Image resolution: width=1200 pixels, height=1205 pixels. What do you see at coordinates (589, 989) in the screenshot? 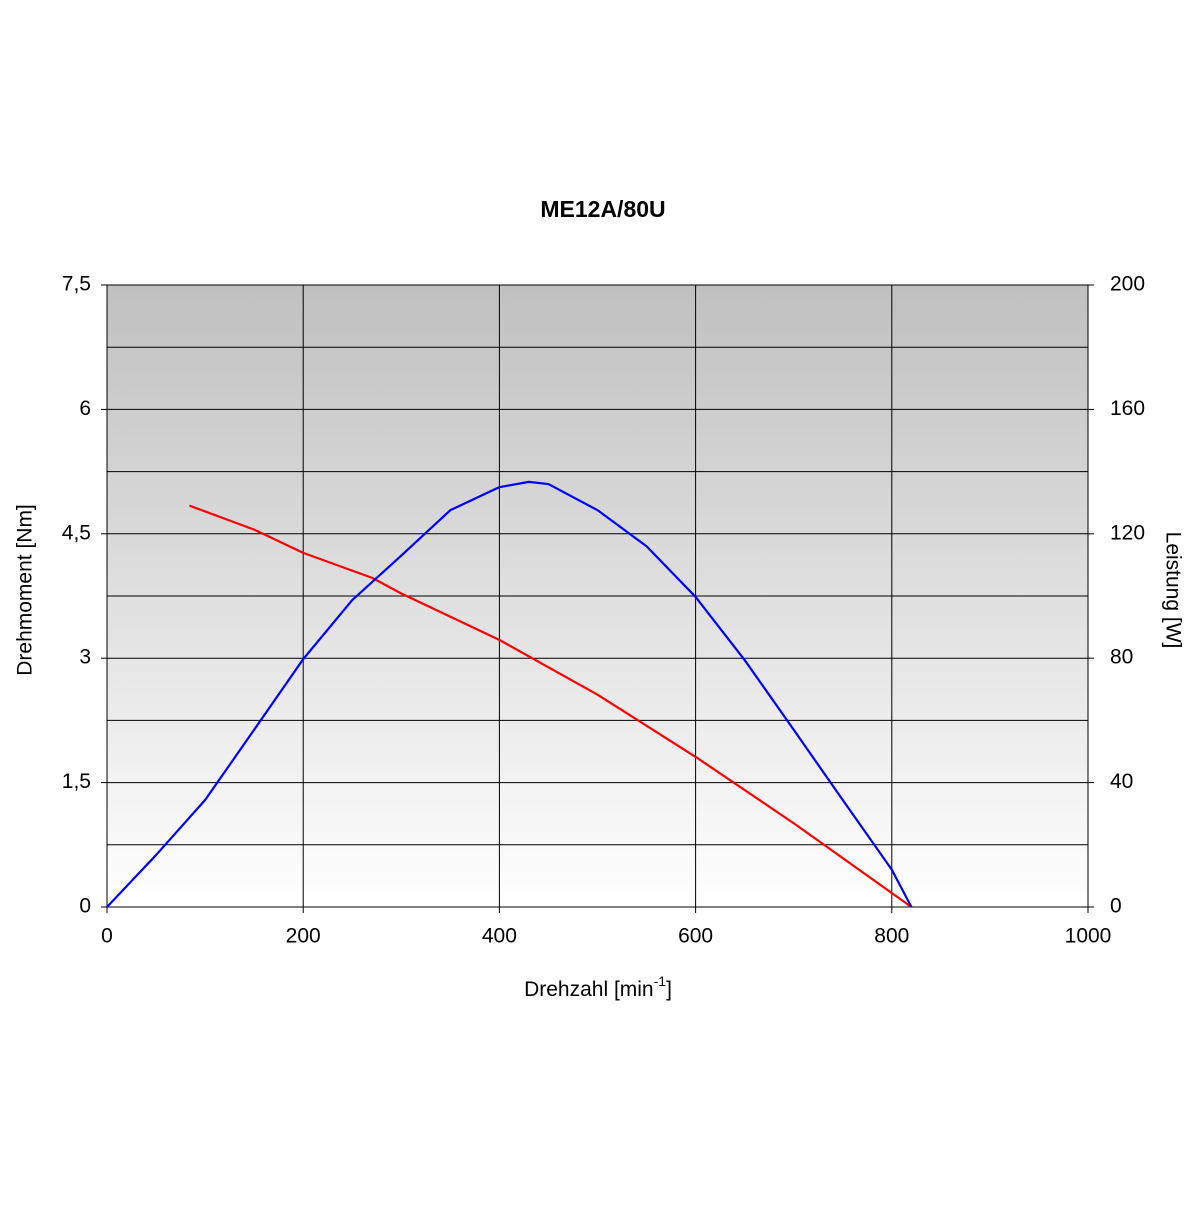
I see `x-label-text: Drehzahl [min` at bounding box center [589, 989].